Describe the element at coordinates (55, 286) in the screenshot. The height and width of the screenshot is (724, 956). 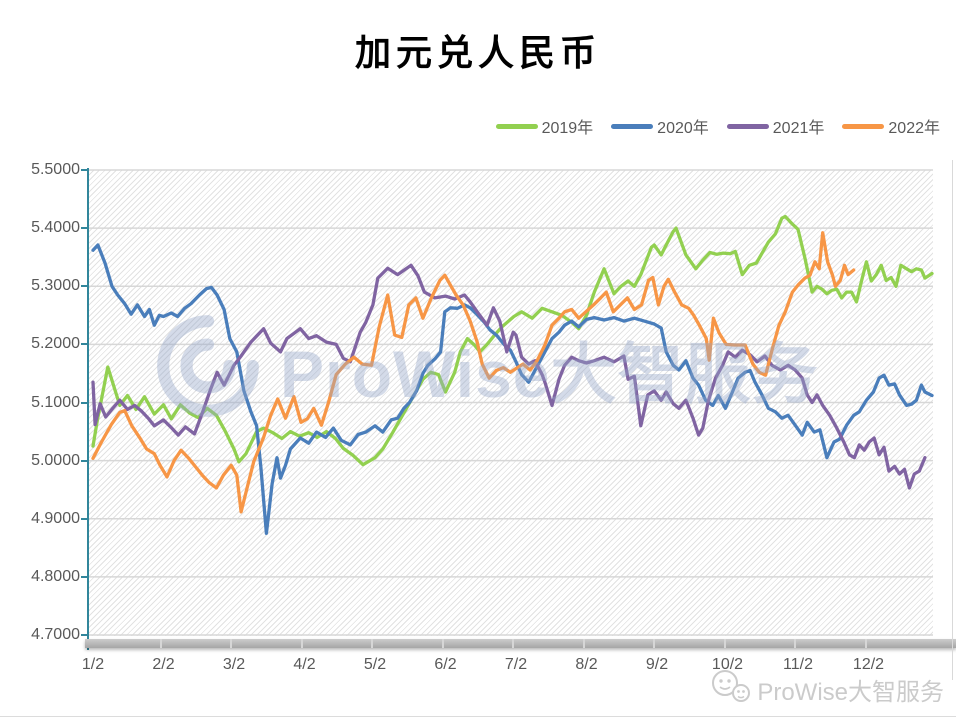
I see `y-axis-label: 5.3000` at that location.